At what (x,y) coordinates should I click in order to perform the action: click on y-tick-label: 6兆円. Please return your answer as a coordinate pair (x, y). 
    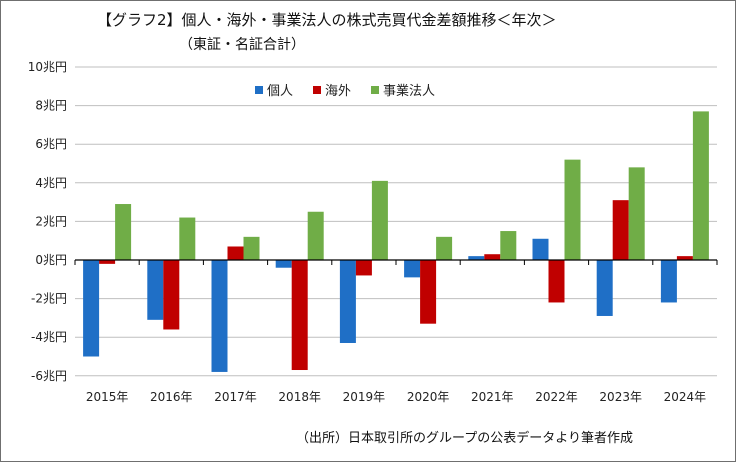
    Looking at the image, I should click on (51, 144).